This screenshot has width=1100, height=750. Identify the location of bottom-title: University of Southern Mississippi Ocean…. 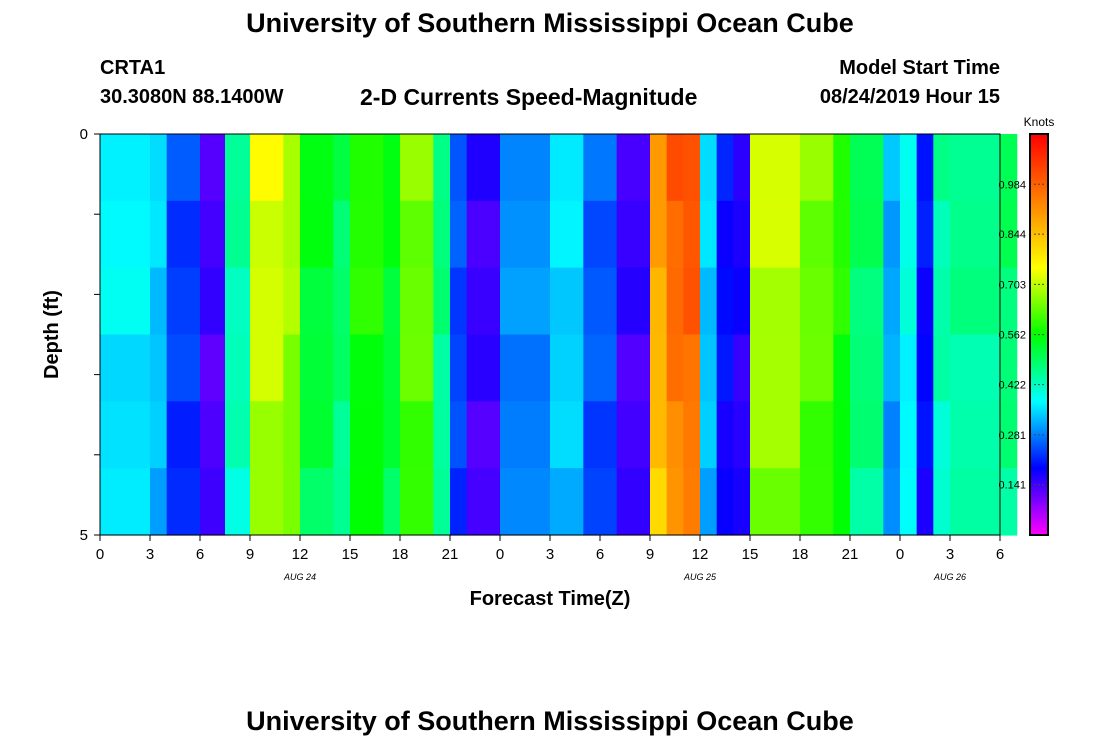
(550, 721).